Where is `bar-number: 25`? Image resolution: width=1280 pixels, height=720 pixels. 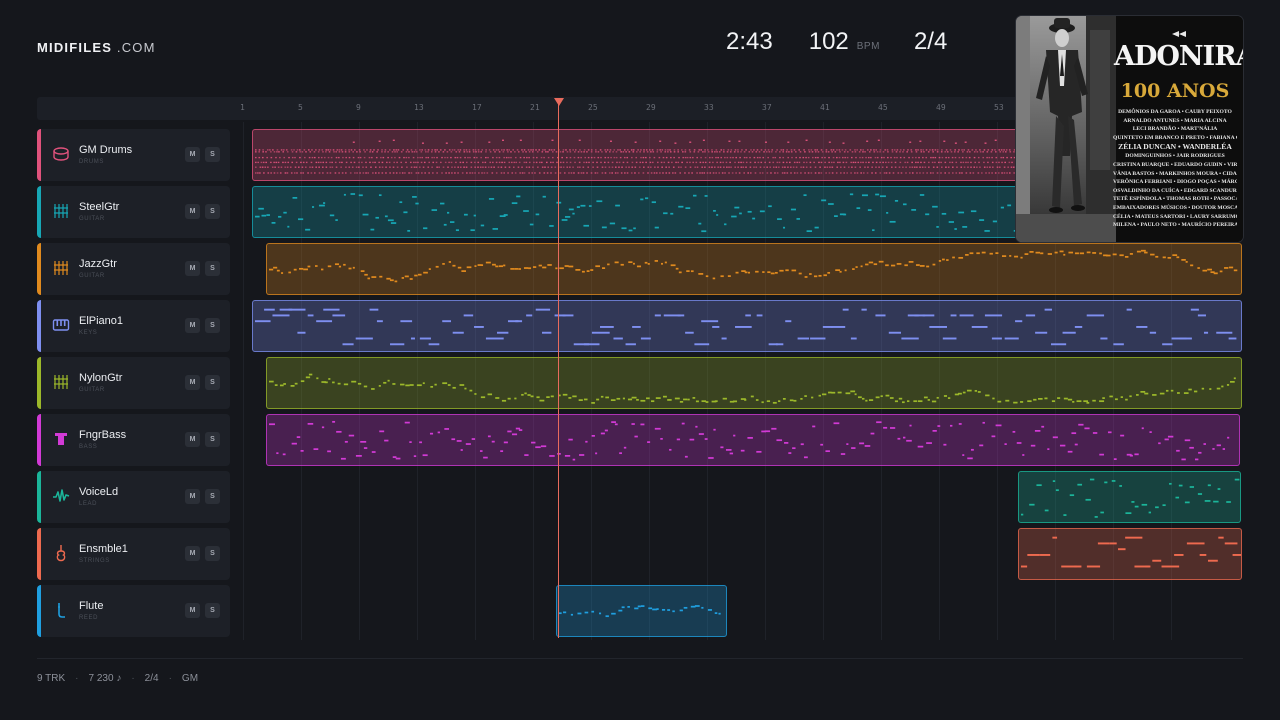 bar-number: 25 is located at coordinates (593, 107).